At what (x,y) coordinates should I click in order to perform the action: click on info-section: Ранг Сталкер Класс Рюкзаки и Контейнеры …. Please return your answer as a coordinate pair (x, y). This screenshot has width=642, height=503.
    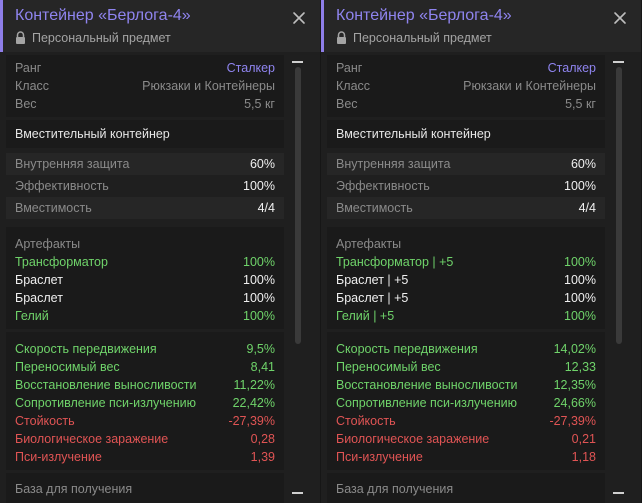
    Looking at the image, I should click on (466, 86).